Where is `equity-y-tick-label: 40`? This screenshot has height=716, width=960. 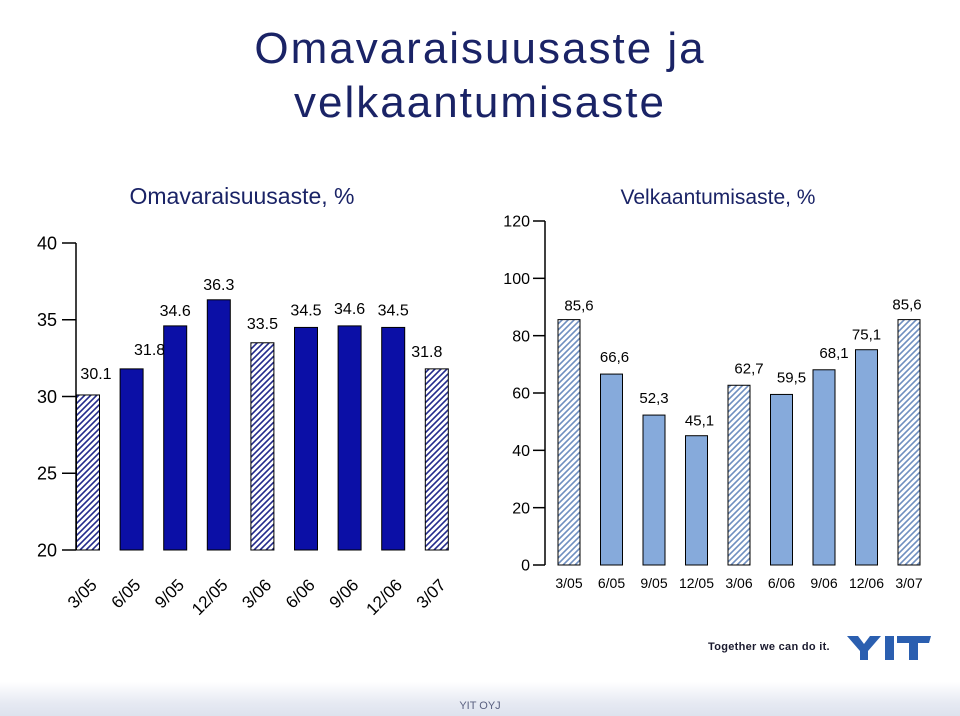
equity-y-tick-label: 40 is located at coordinates (47, 243).